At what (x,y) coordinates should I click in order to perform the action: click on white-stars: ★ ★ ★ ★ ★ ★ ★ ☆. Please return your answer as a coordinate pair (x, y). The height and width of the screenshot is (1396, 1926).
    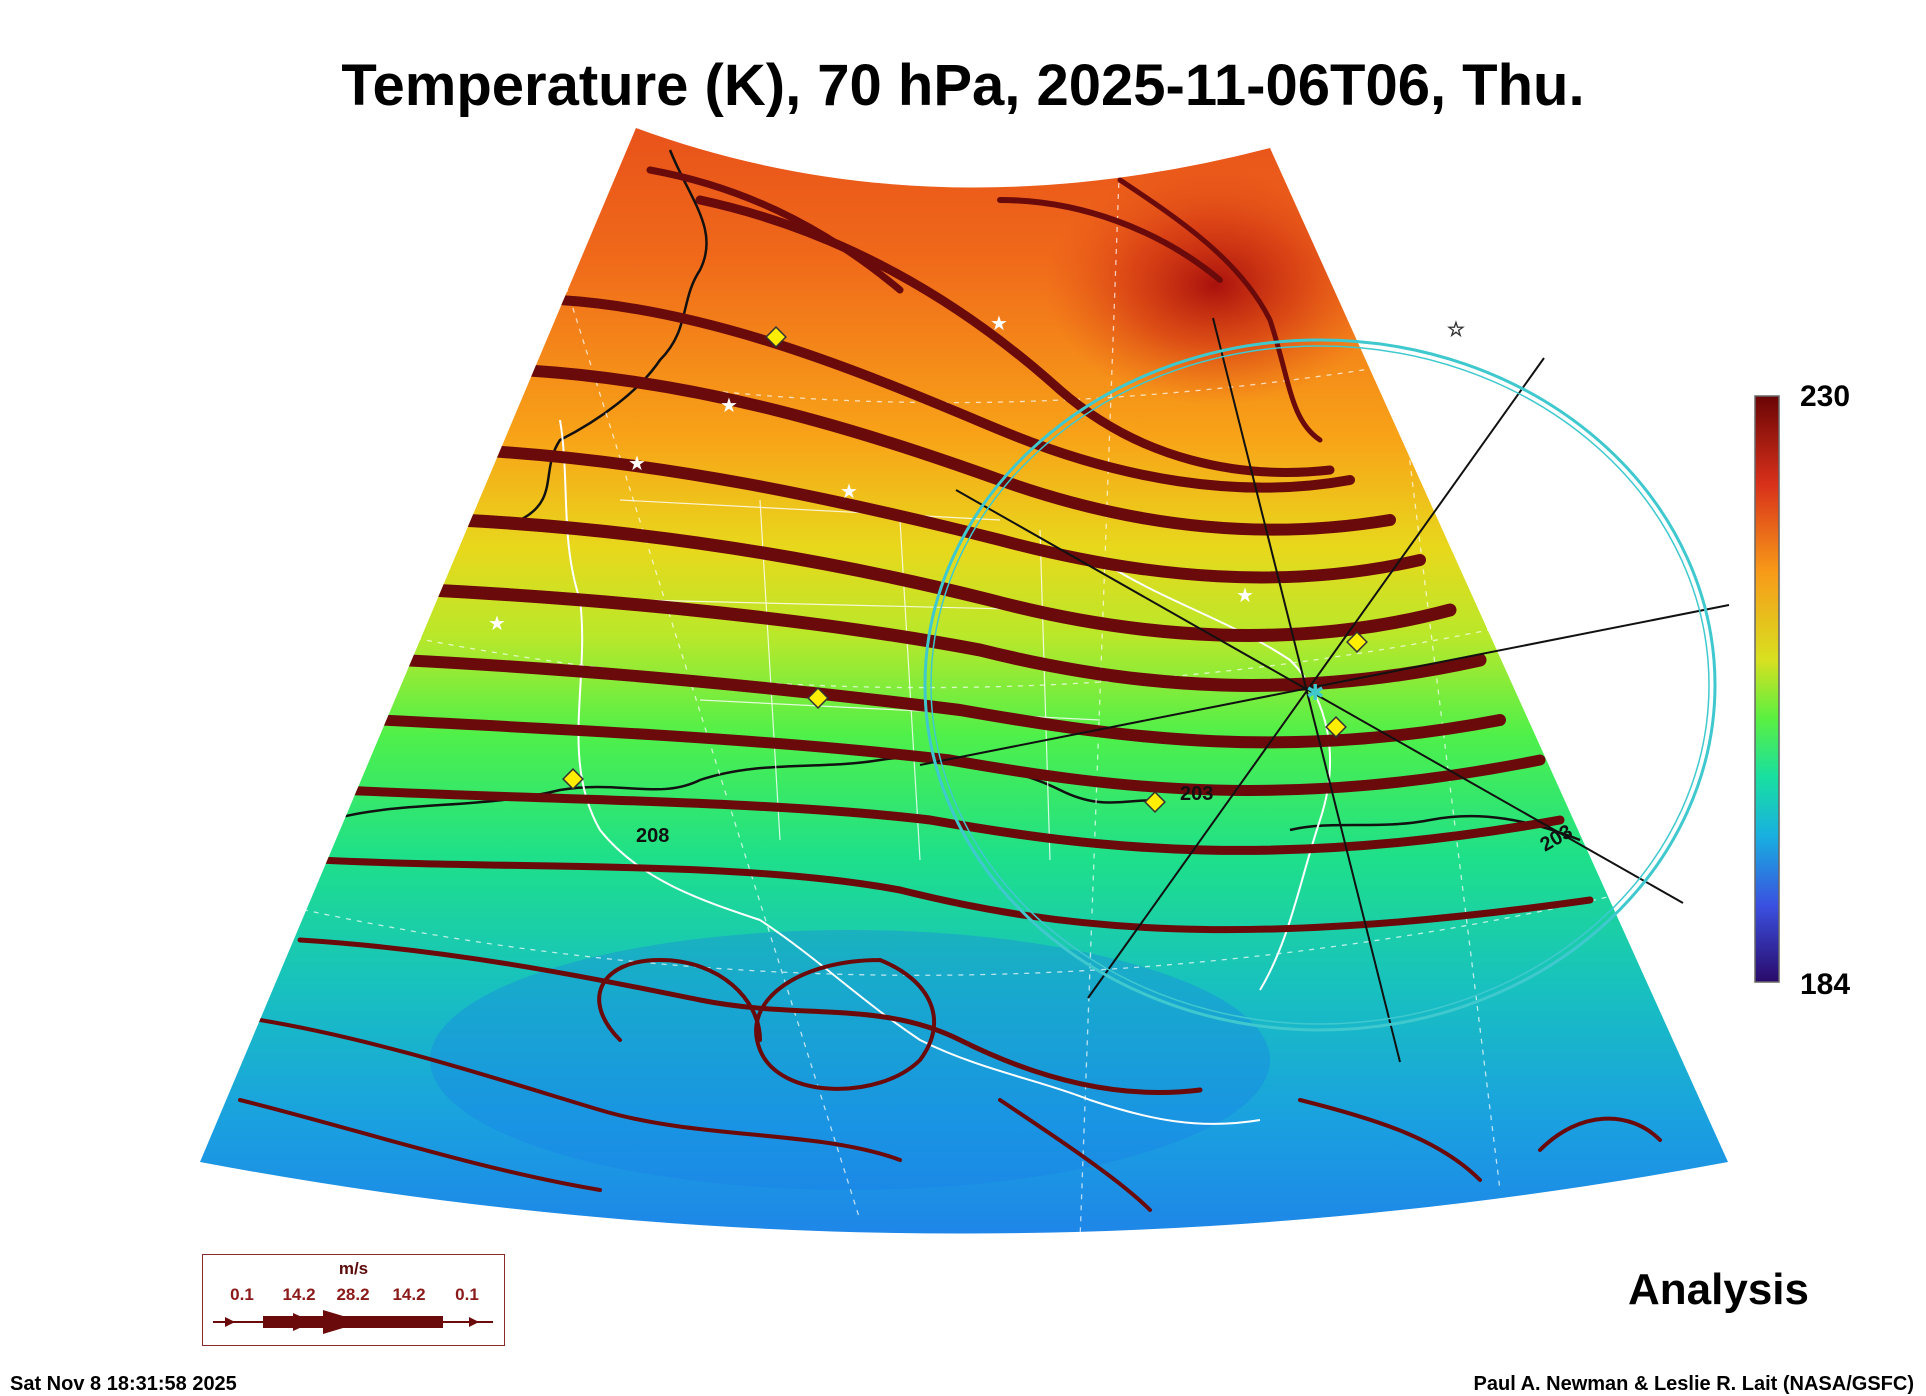
    Looking at the image, I should click on (981, 473).